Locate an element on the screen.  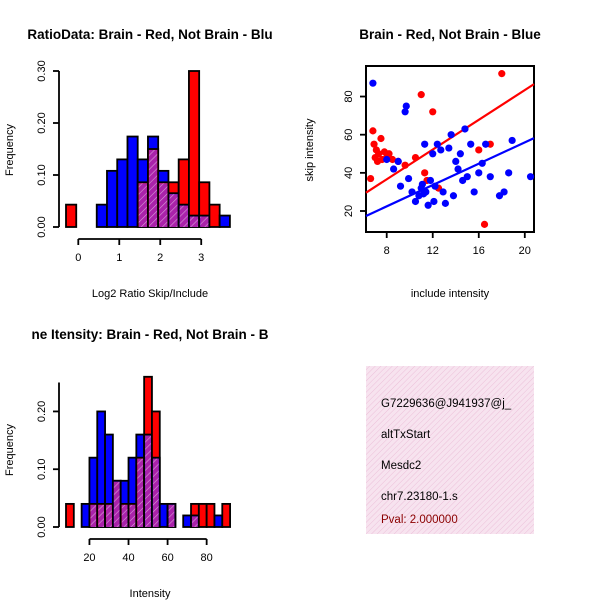
scatter-axes: 8 12 16 20 20 40 60 80 is located at coordinates (437, 173).